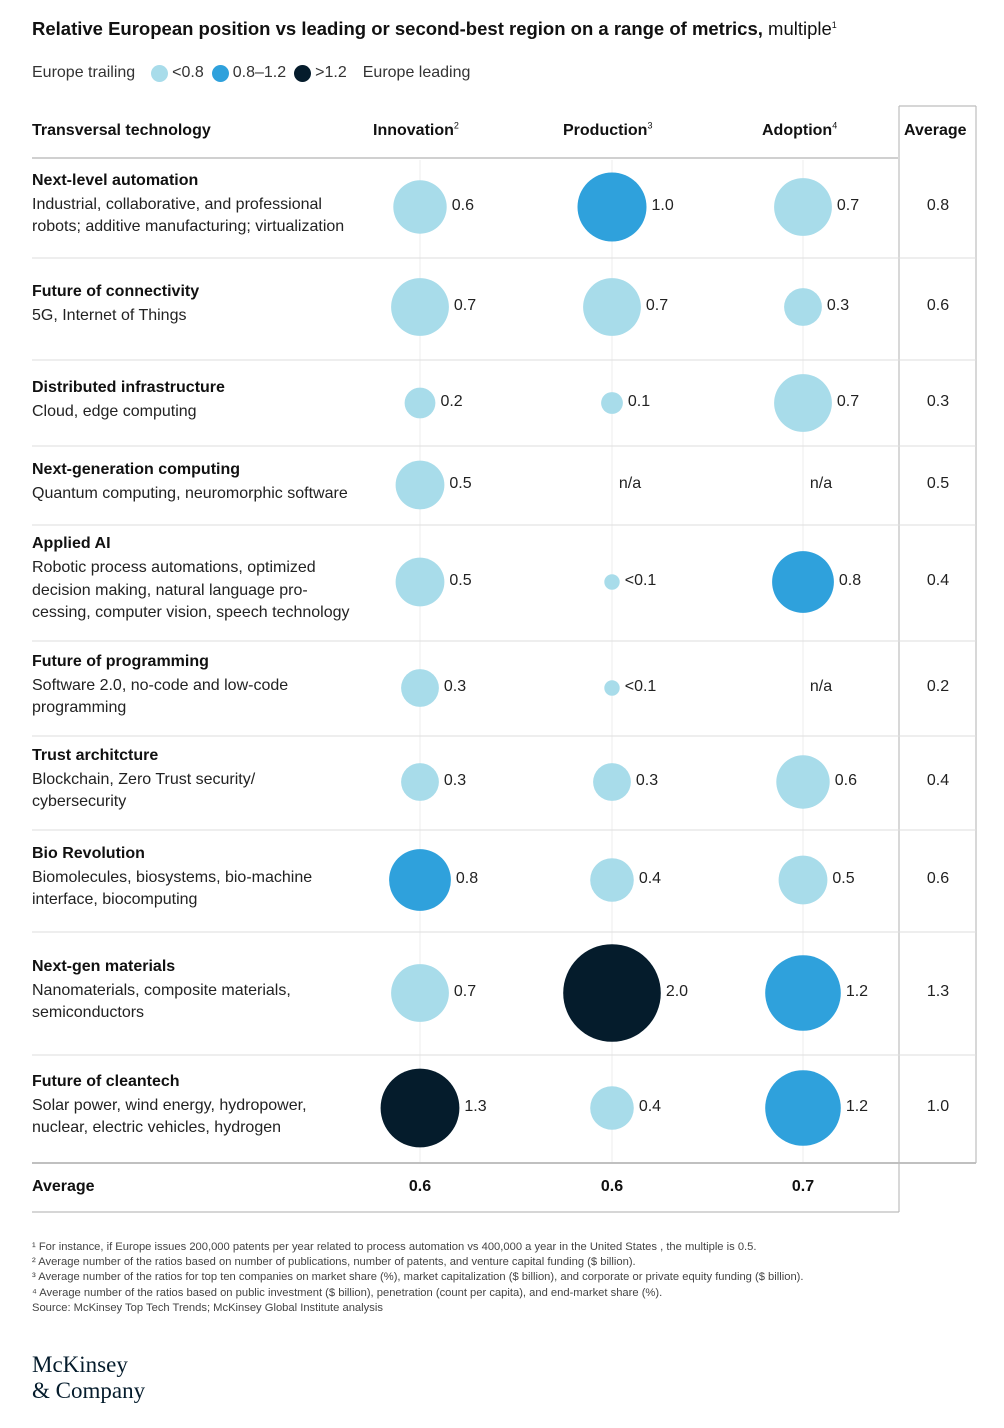  I want to click on row-title: Applied AI, so click(71, 544).